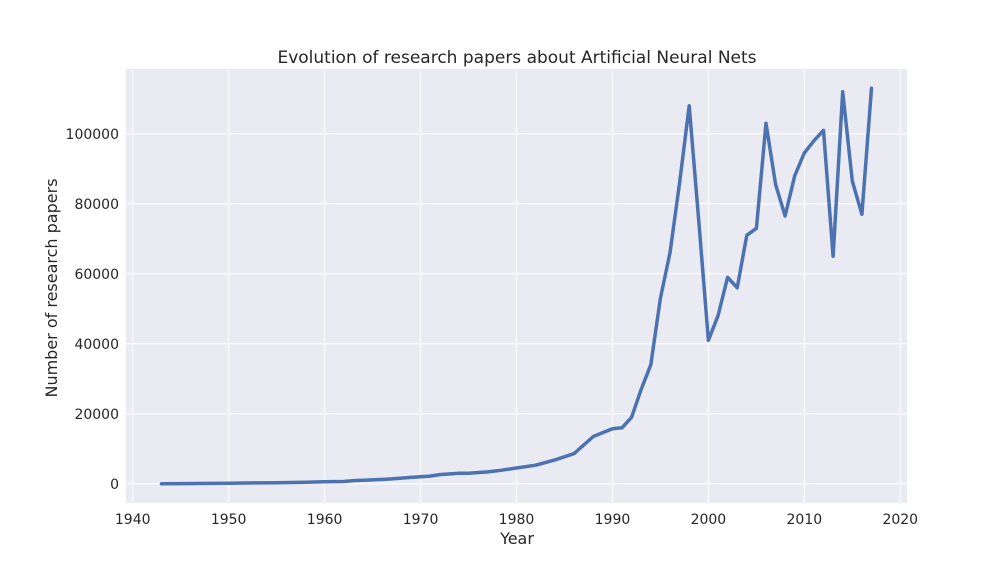  Describe the element at coordinates (96, 415) in the screenshot. I see `y-tick-label: 20000` at that location.